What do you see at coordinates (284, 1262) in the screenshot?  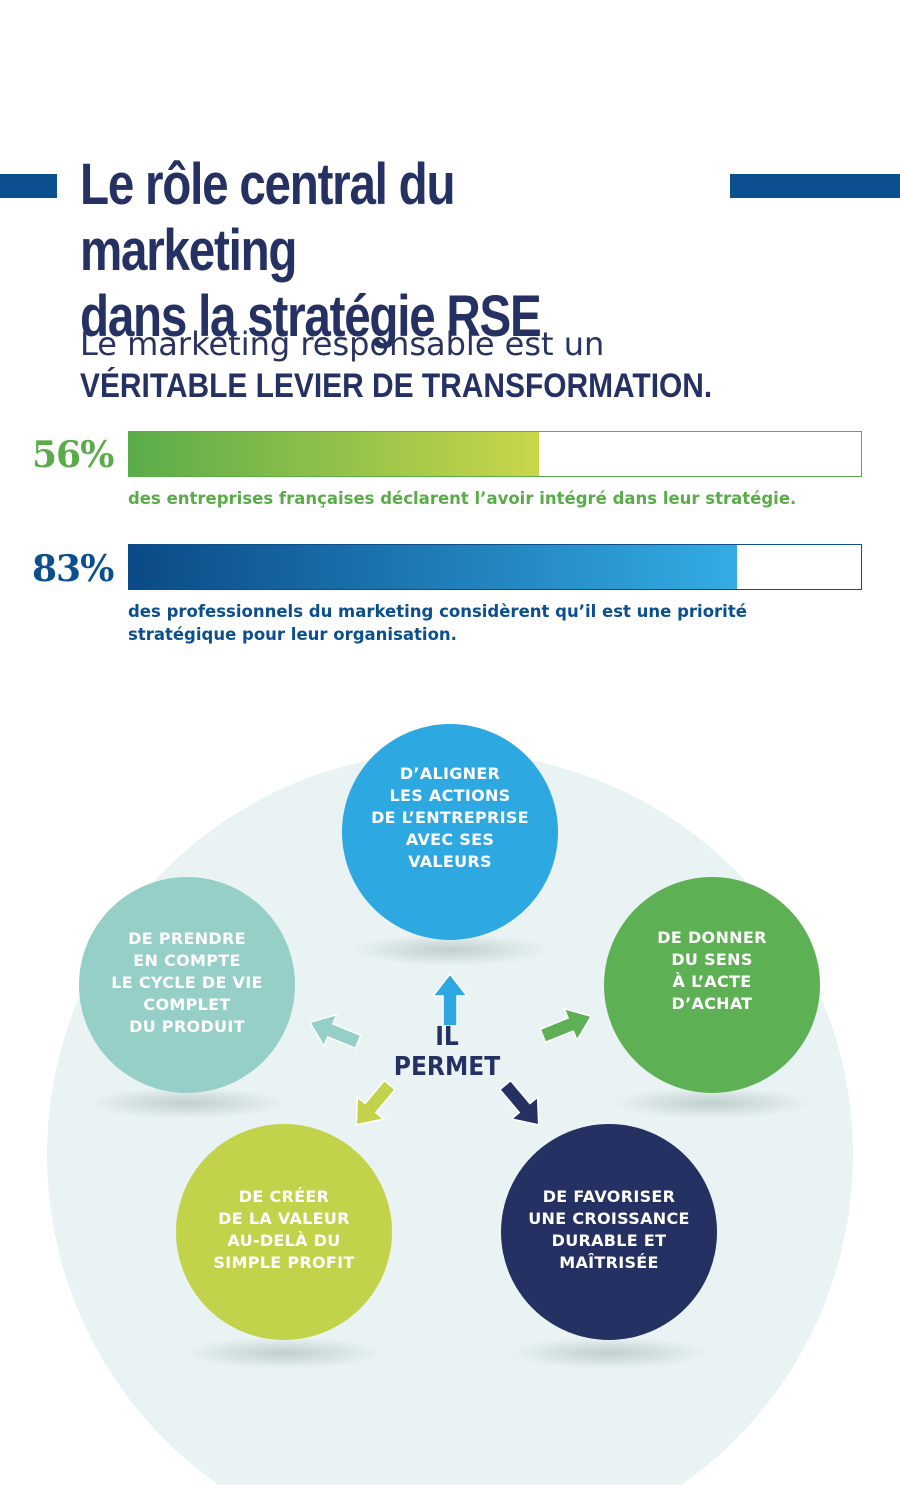 I see `benefit-line: SIMPLE PROFIT` at bounding box center [284, 1262].